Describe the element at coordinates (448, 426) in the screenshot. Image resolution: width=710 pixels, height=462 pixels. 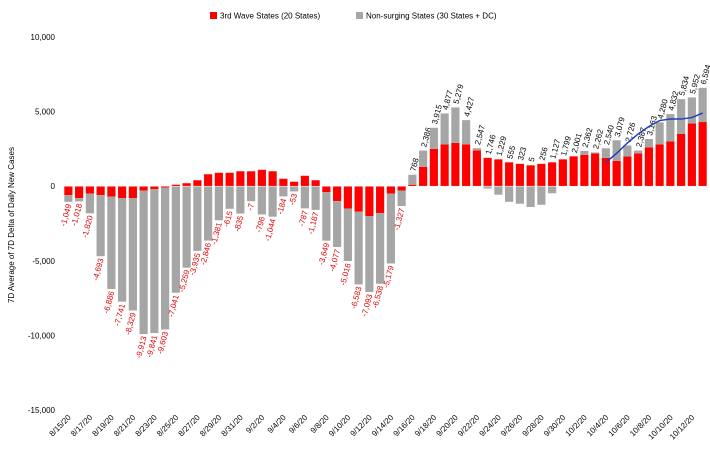
I see `x-tick-label: 9/20/20` at that location.